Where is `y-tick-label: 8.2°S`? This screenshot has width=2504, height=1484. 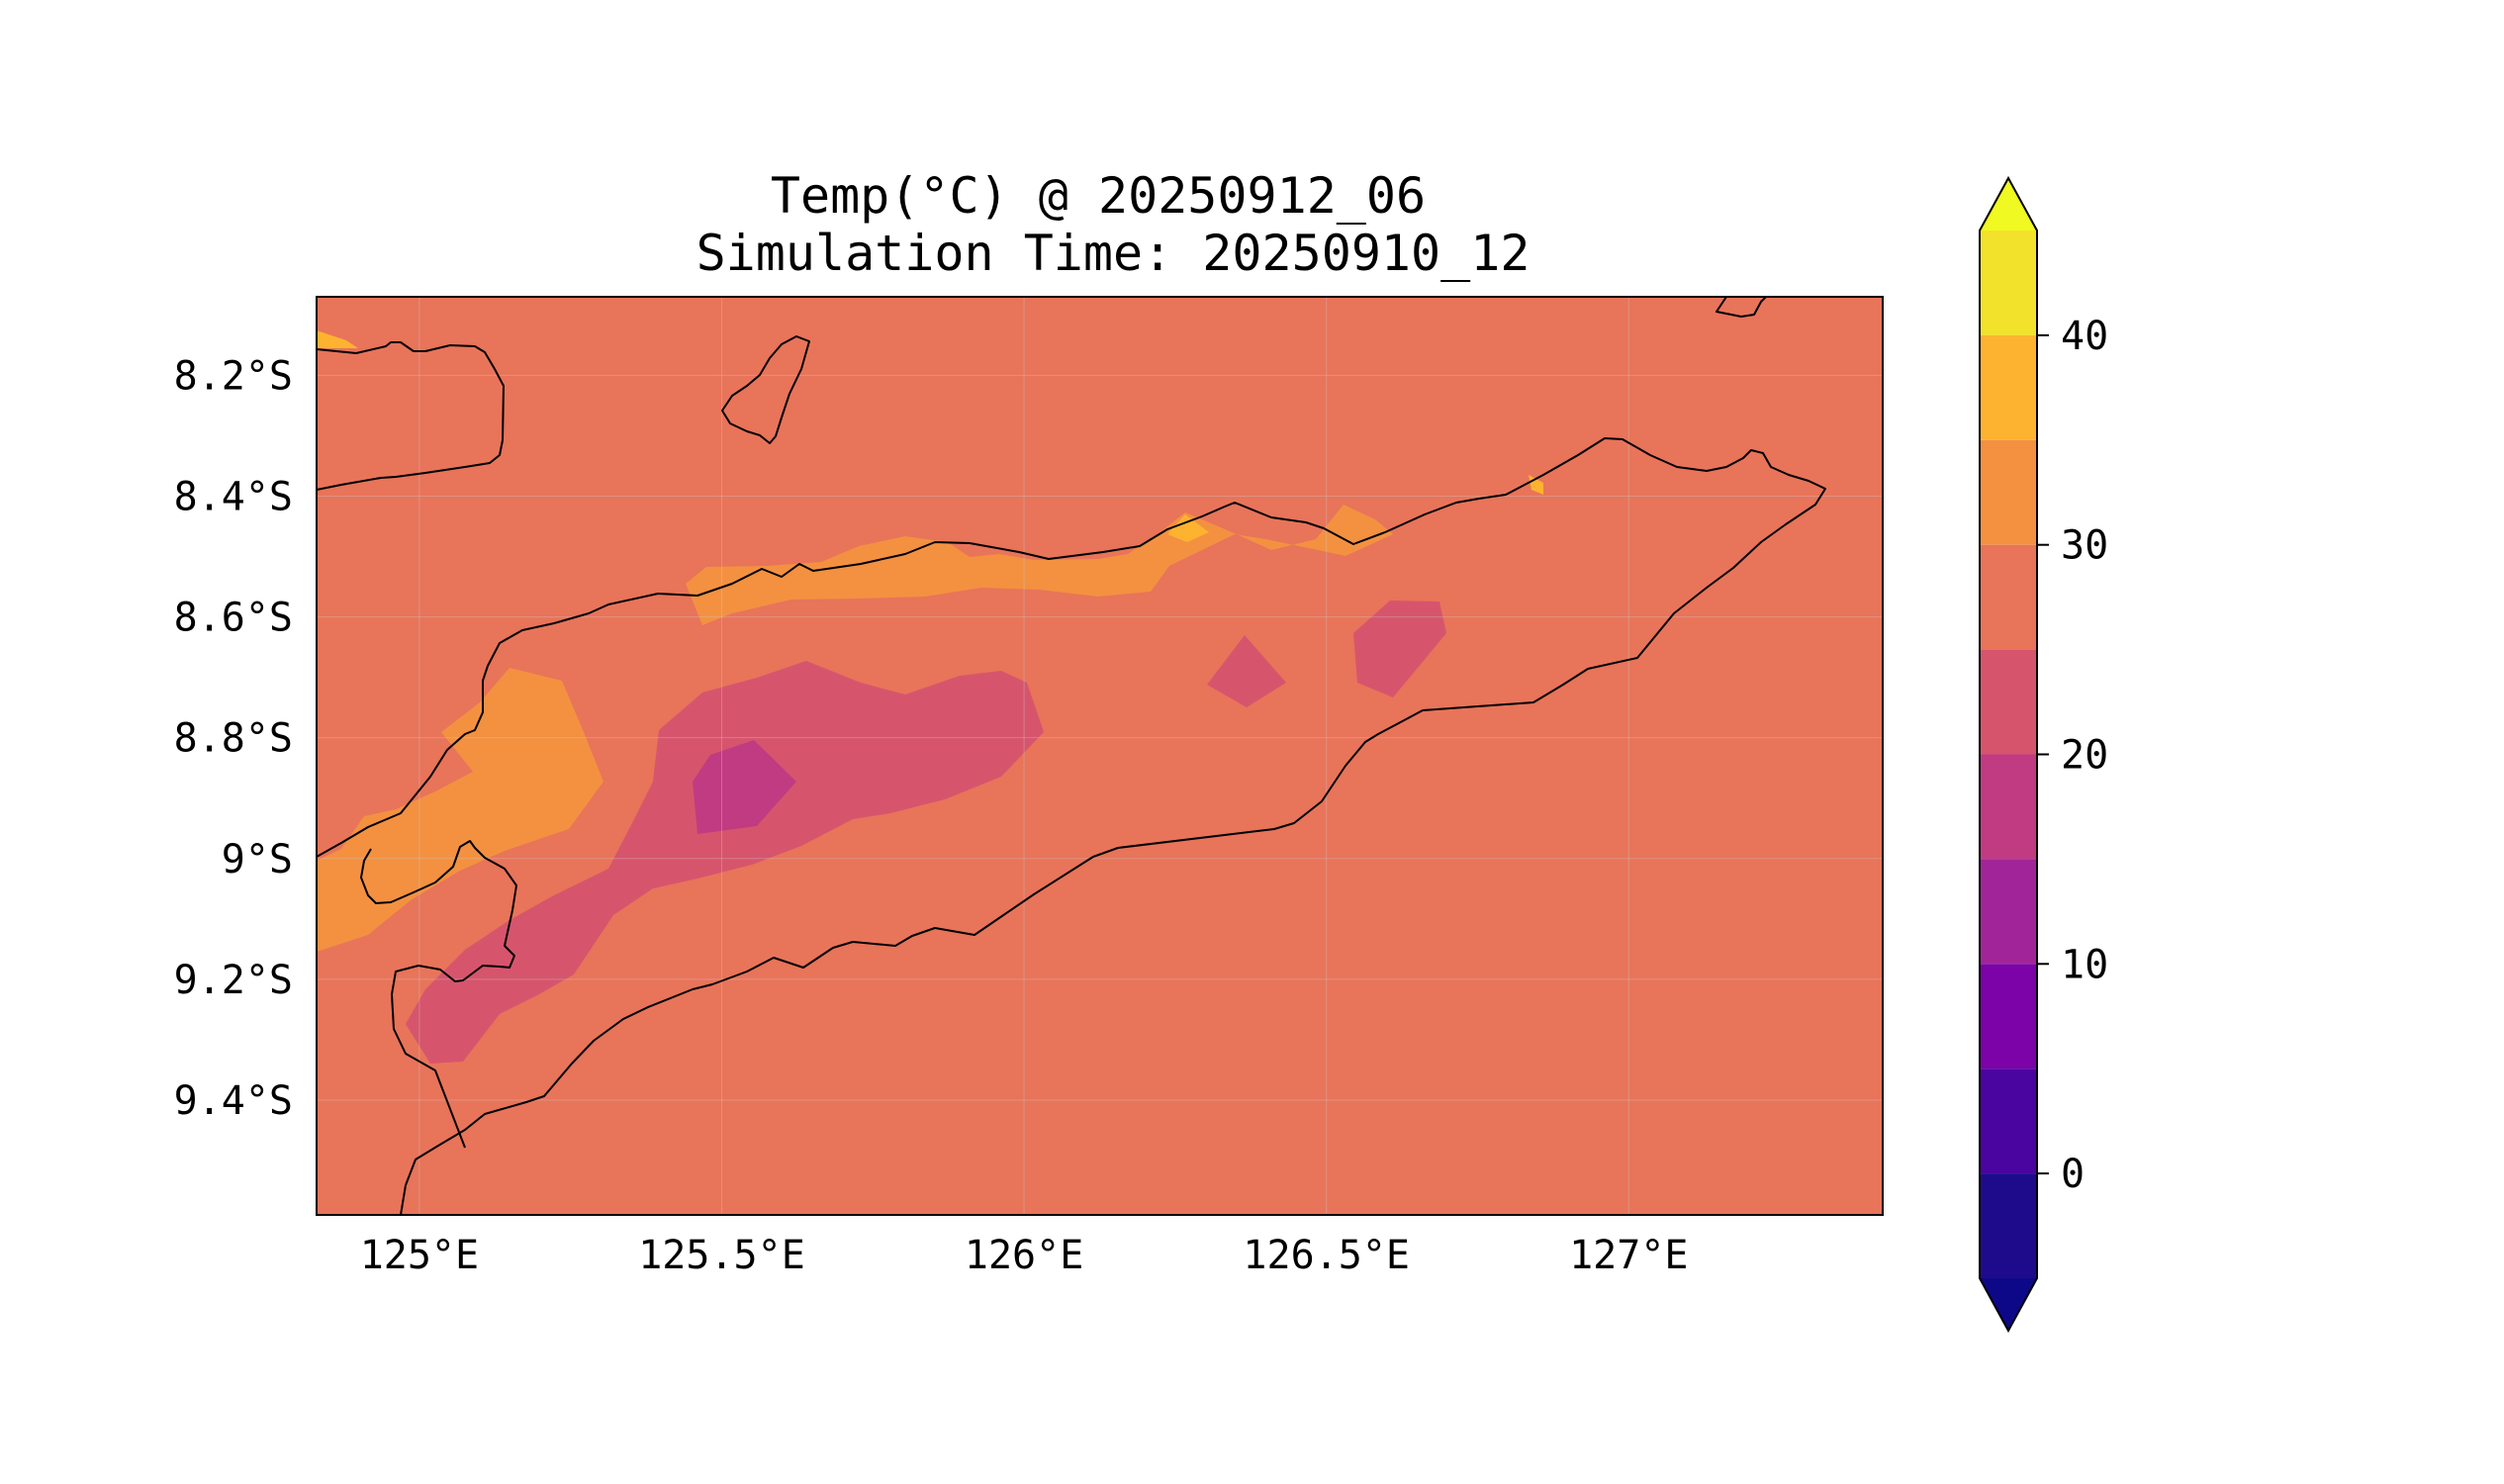 y-tick-label: 8.2°S is located at coordinates (233, 376).